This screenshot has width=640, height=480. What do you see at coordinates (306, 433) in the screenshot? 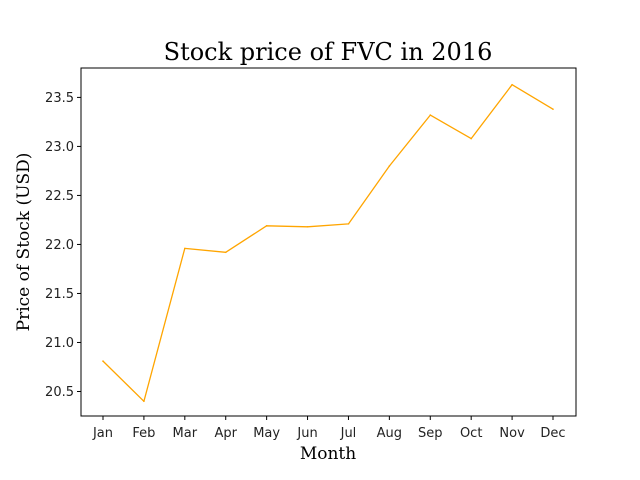
I see `x-tick-label: Jun` at bounding box center [306, 433].